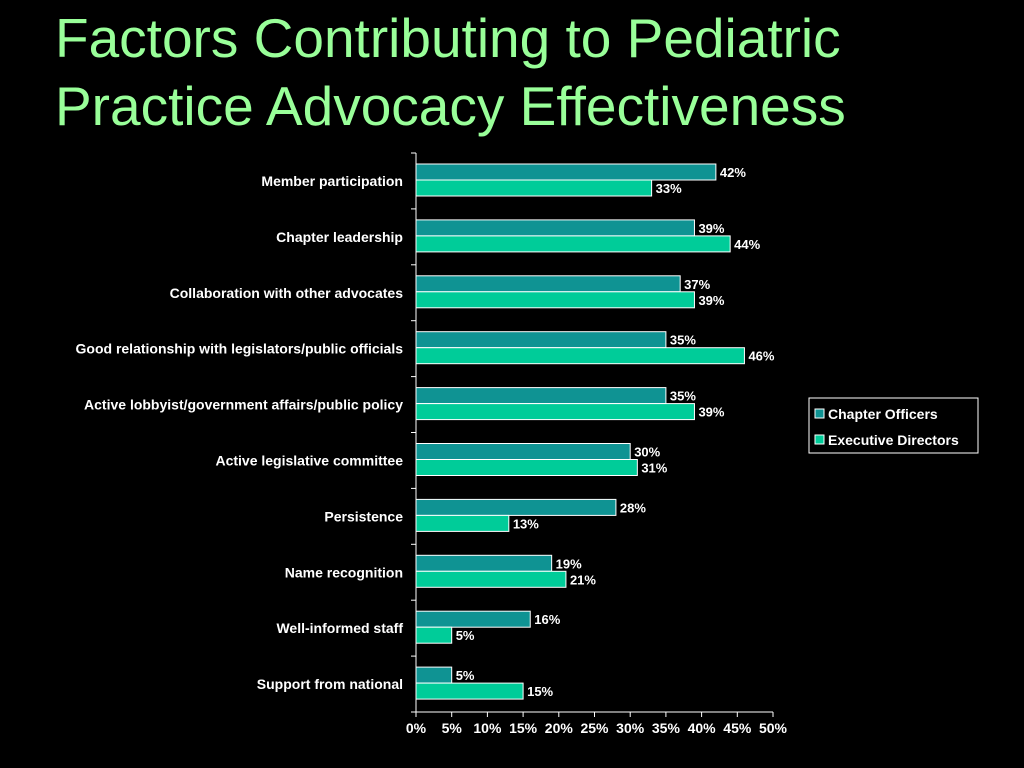  I want to click on category-label: Collaboration with other advocates, so click(287, 293).